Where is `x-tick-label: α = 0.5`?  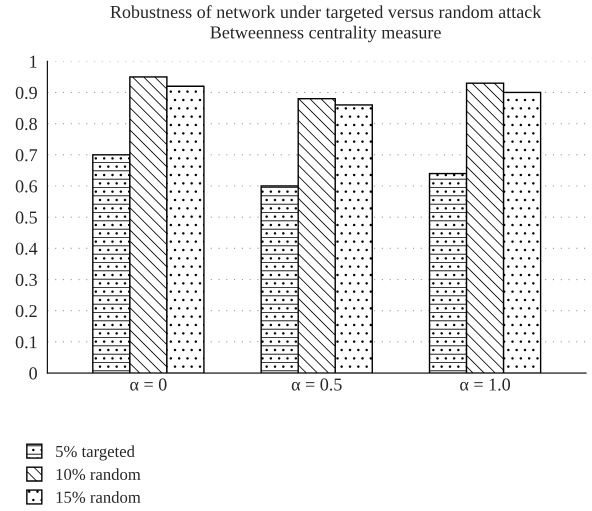
x-tick-label: α = 0.5 is located at coordinates (317, 384).